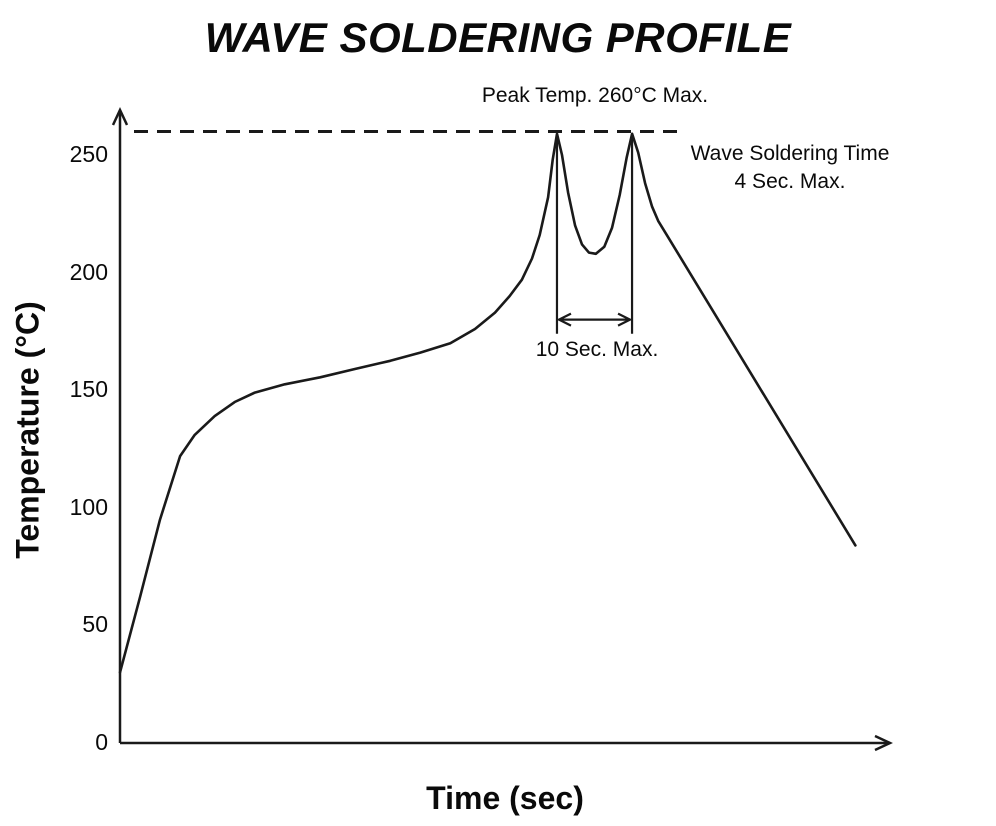 The image size is (996, 826). I want to click on x-axis-label: Time (sec), so click(505, 798).